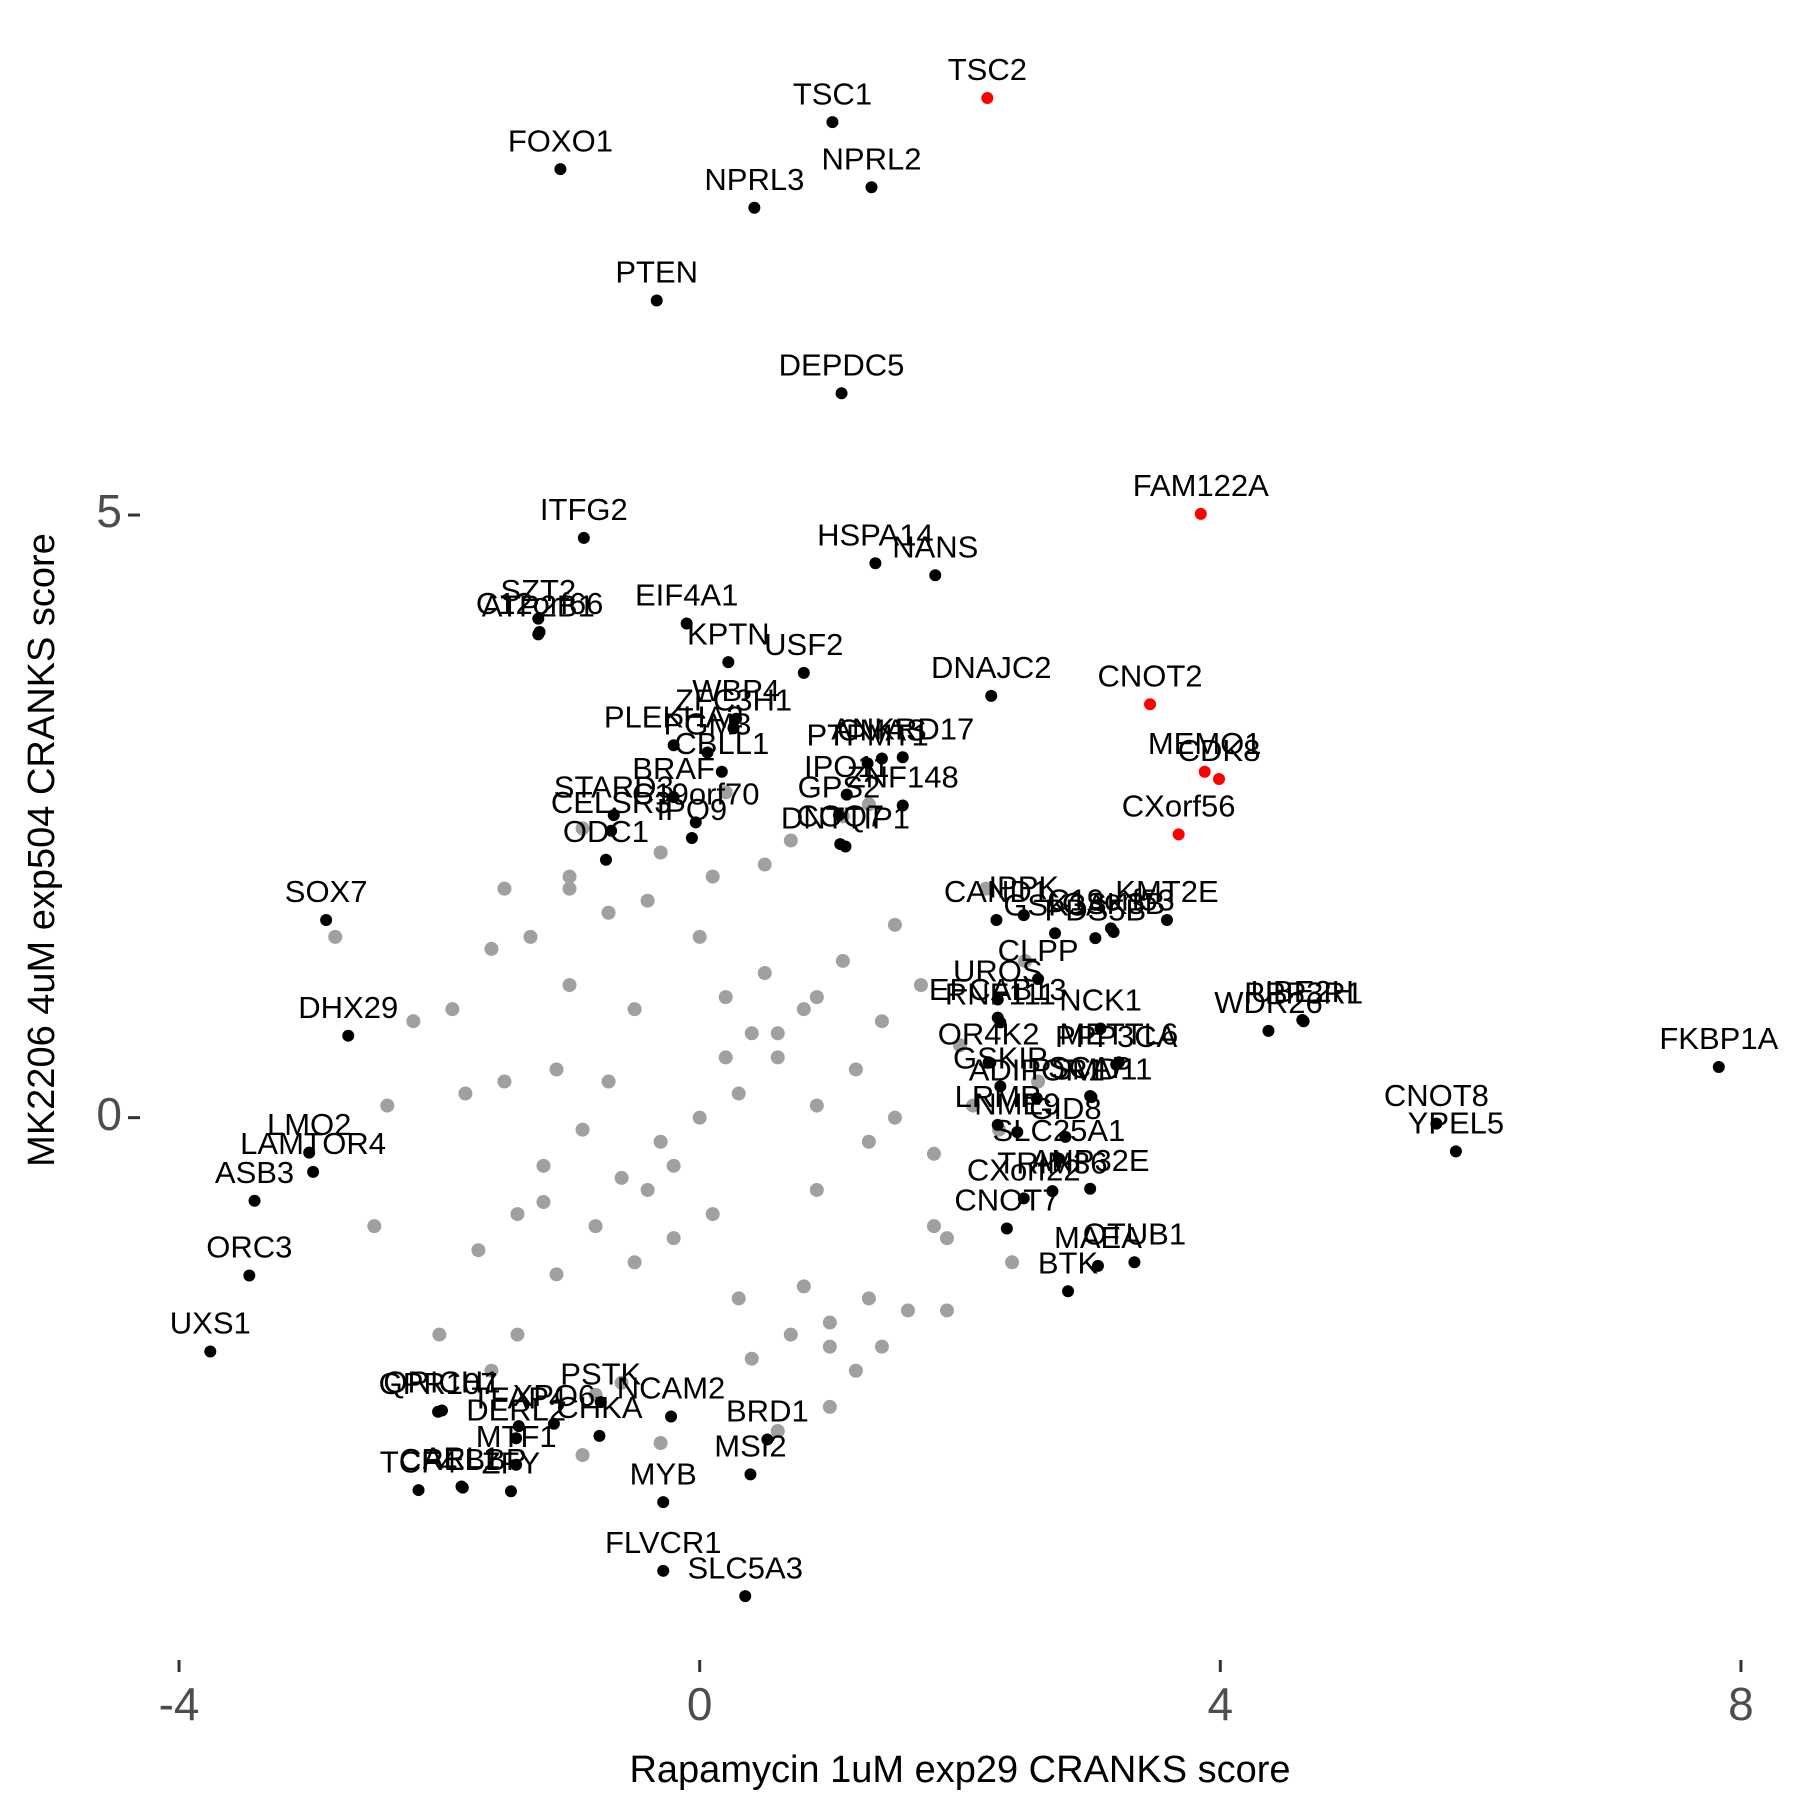  What do you see at coordinates (1303, 992) in the screenshot?
I see `point-label: PPP3R1` at bounding box center [1303, 992].